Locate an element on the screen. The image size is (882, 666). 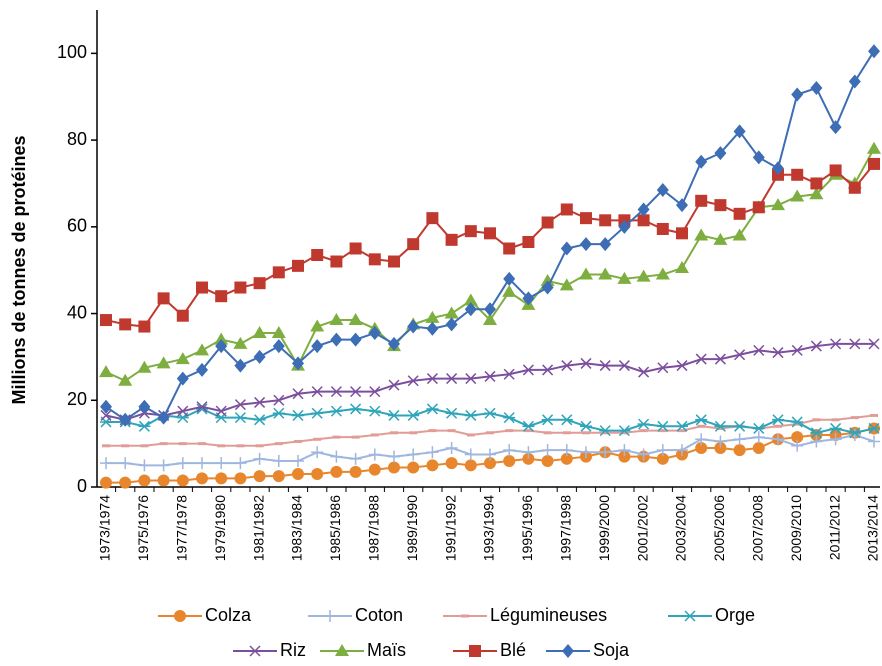
legend-label: Blé is located at coordinates (513, 650).